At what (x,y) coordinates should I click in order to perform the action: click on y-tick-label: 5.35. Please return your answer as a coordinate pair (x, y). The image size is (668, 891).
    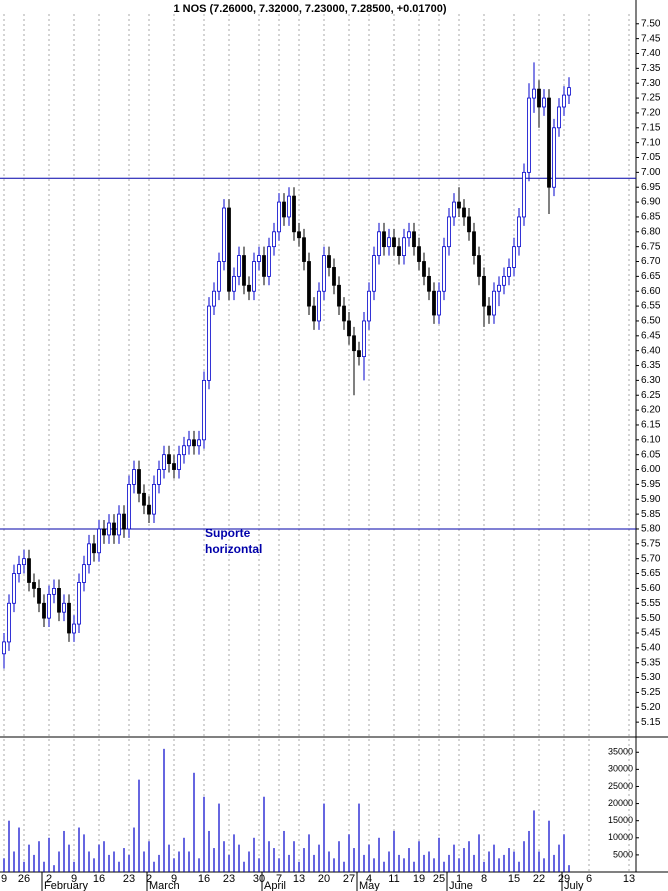
    Looking at the image, I should click on (651, 662).